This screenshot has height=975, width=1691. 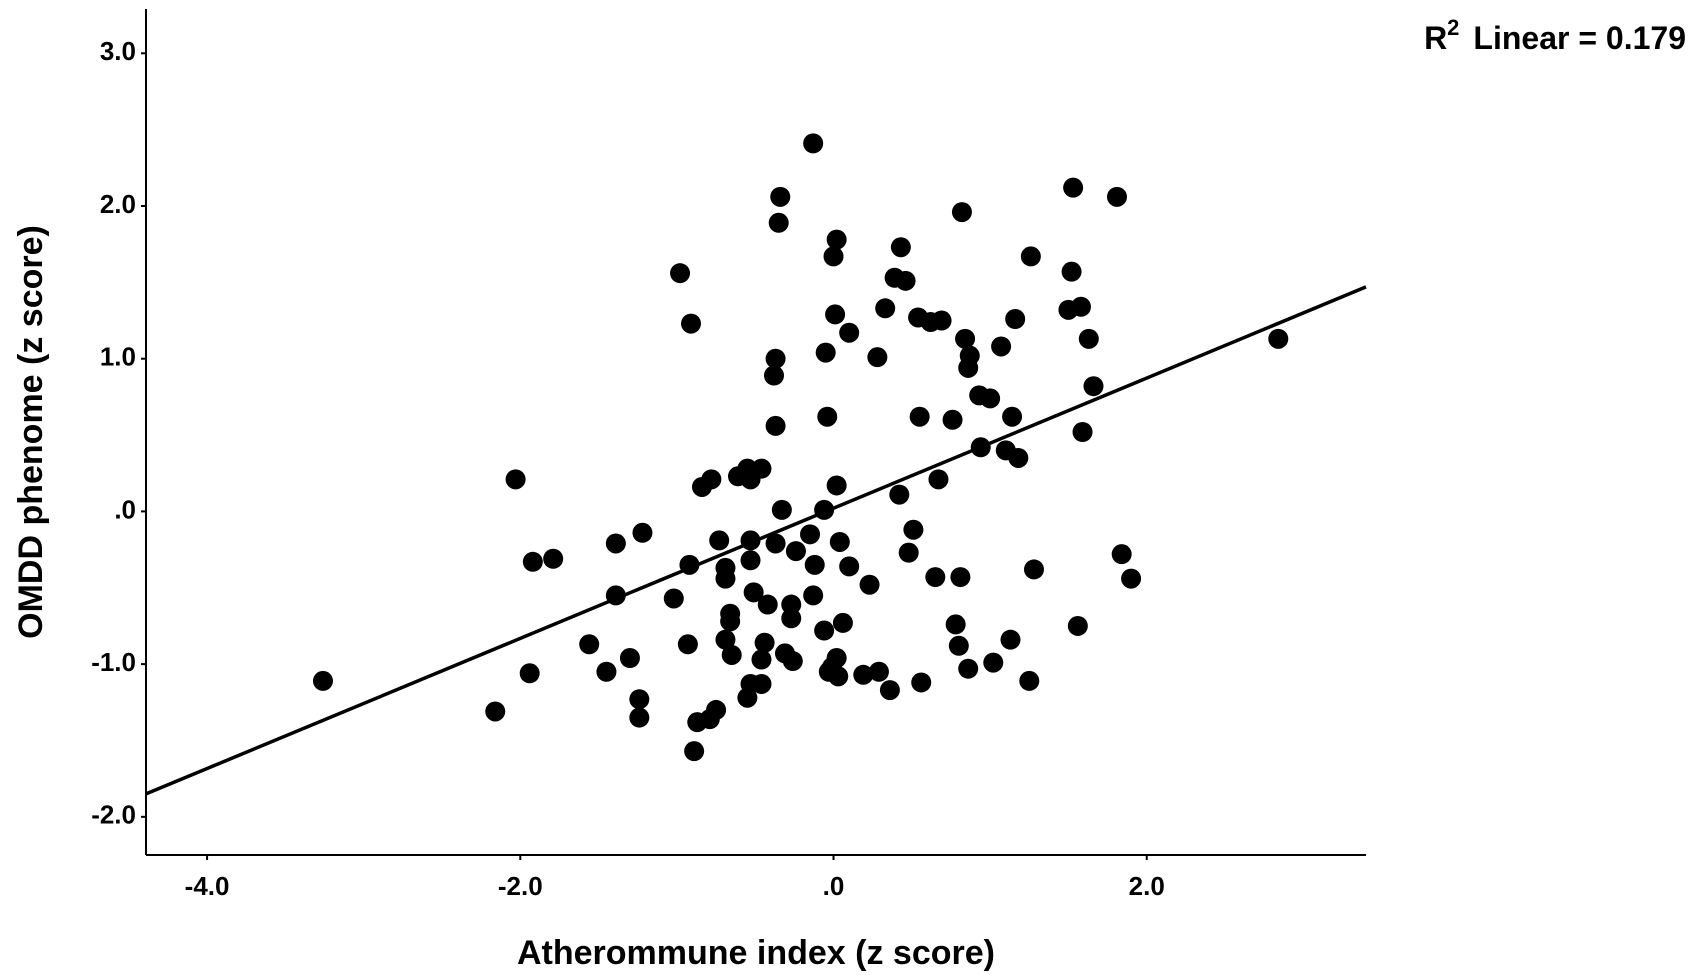 What do you see at coordinates (207, 886) in the screenshot?
I see `x-tick-label: -4.0` at bounding box center [207, 886].